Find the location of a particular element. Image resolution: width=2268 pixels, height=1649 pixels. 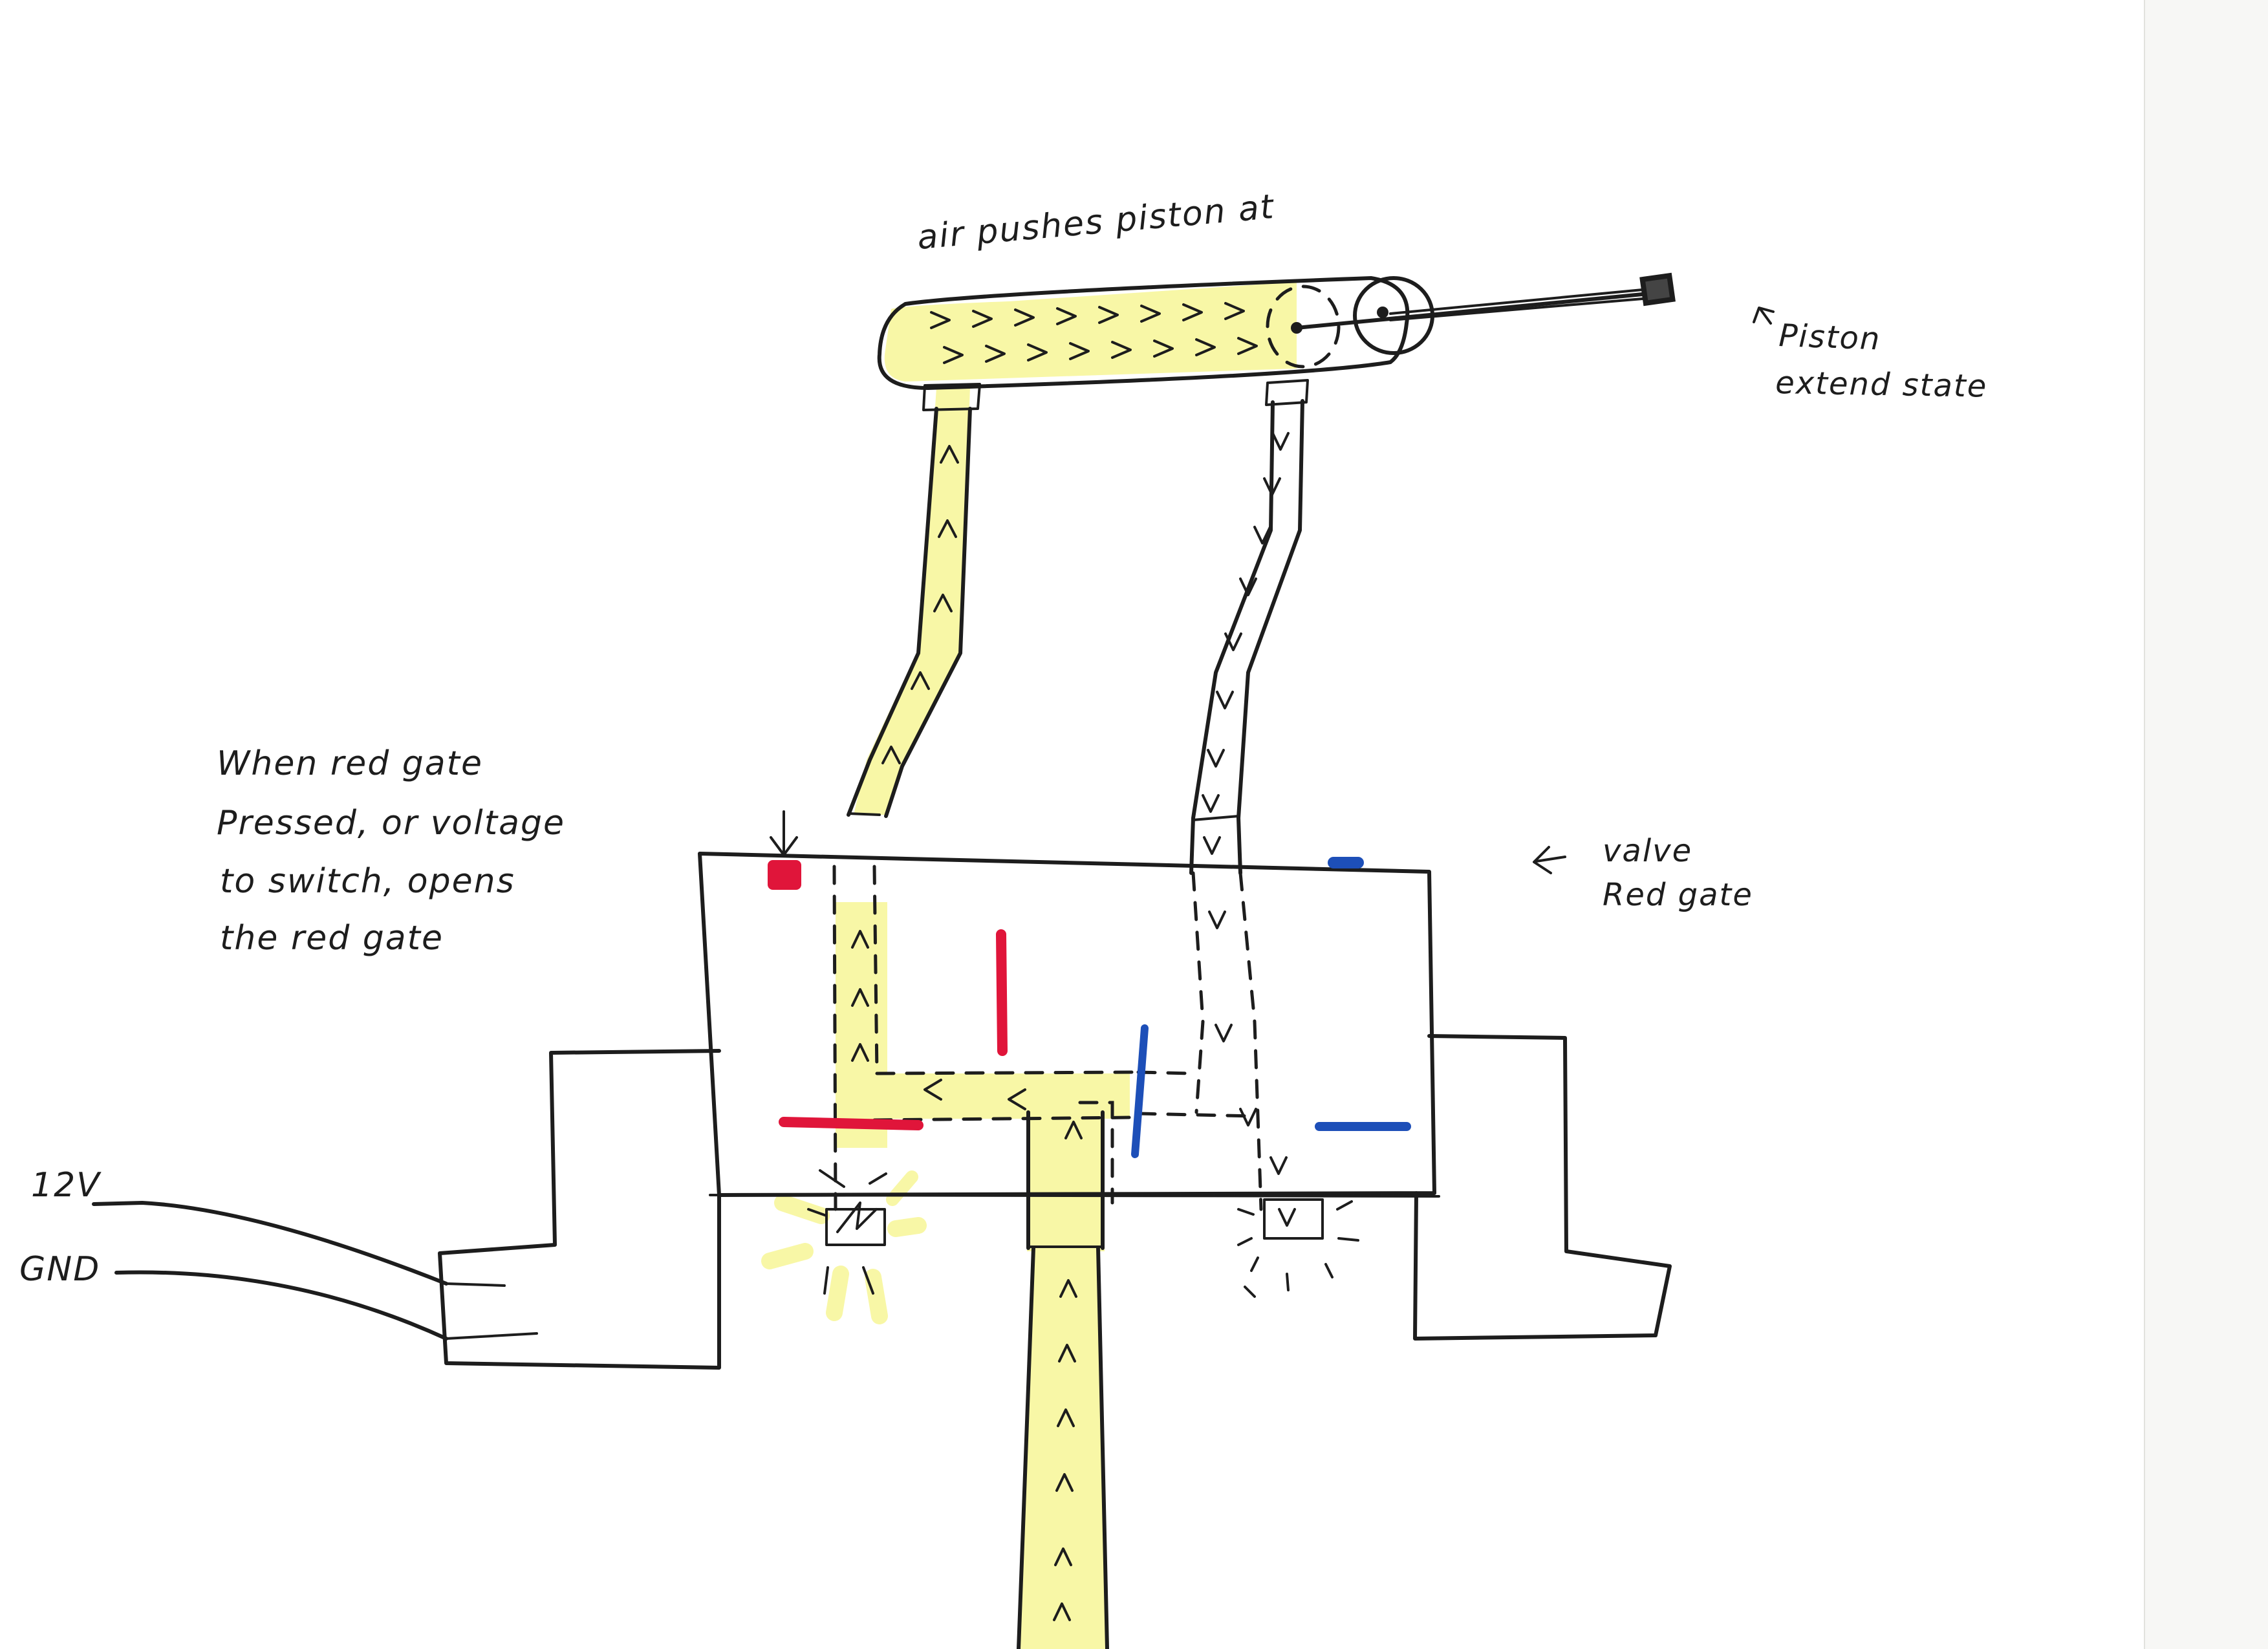

red-gate-note-line2: Pressed, or voltage is located at coordinates (391, 823).